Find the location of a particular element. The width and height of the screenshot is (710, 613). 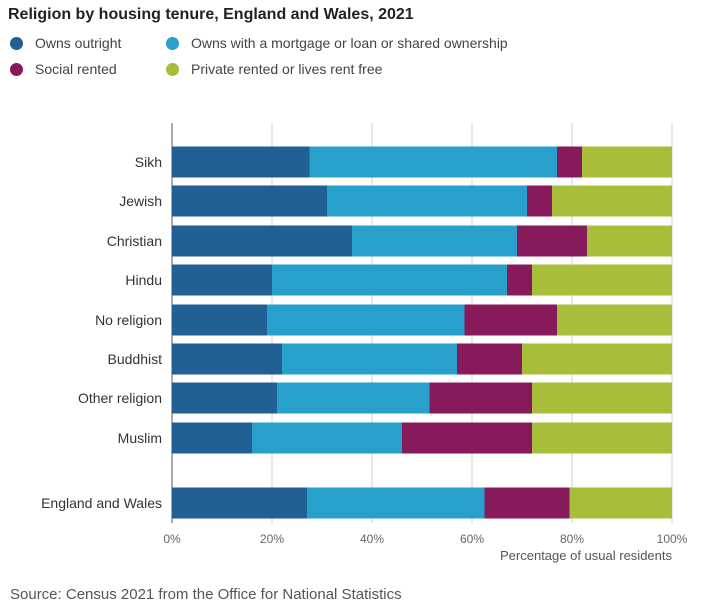

x-tick-label: 100% is located at coordinates (672, 539).